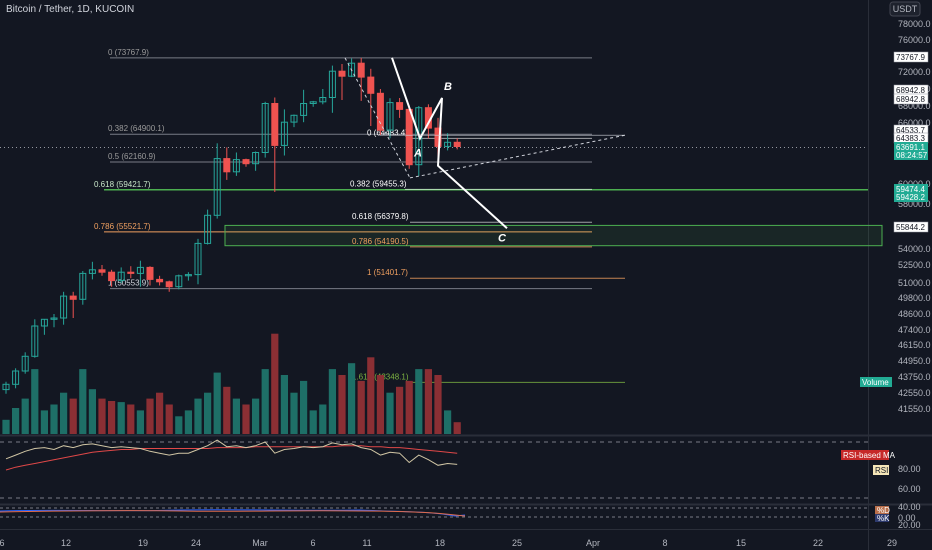 This screenshot has width=932, height=550. Describe the element at coordinates (502, 238) in the screenshot. I see `wave-point-c: C` at that location.